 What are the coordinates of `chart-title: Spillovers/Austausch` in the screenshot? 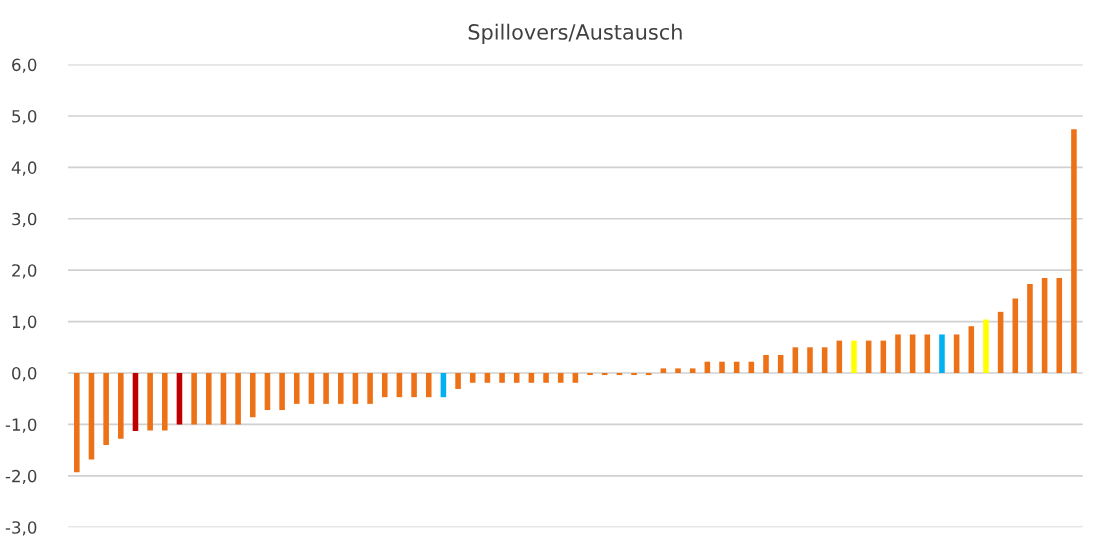 It's located at (575, 33).